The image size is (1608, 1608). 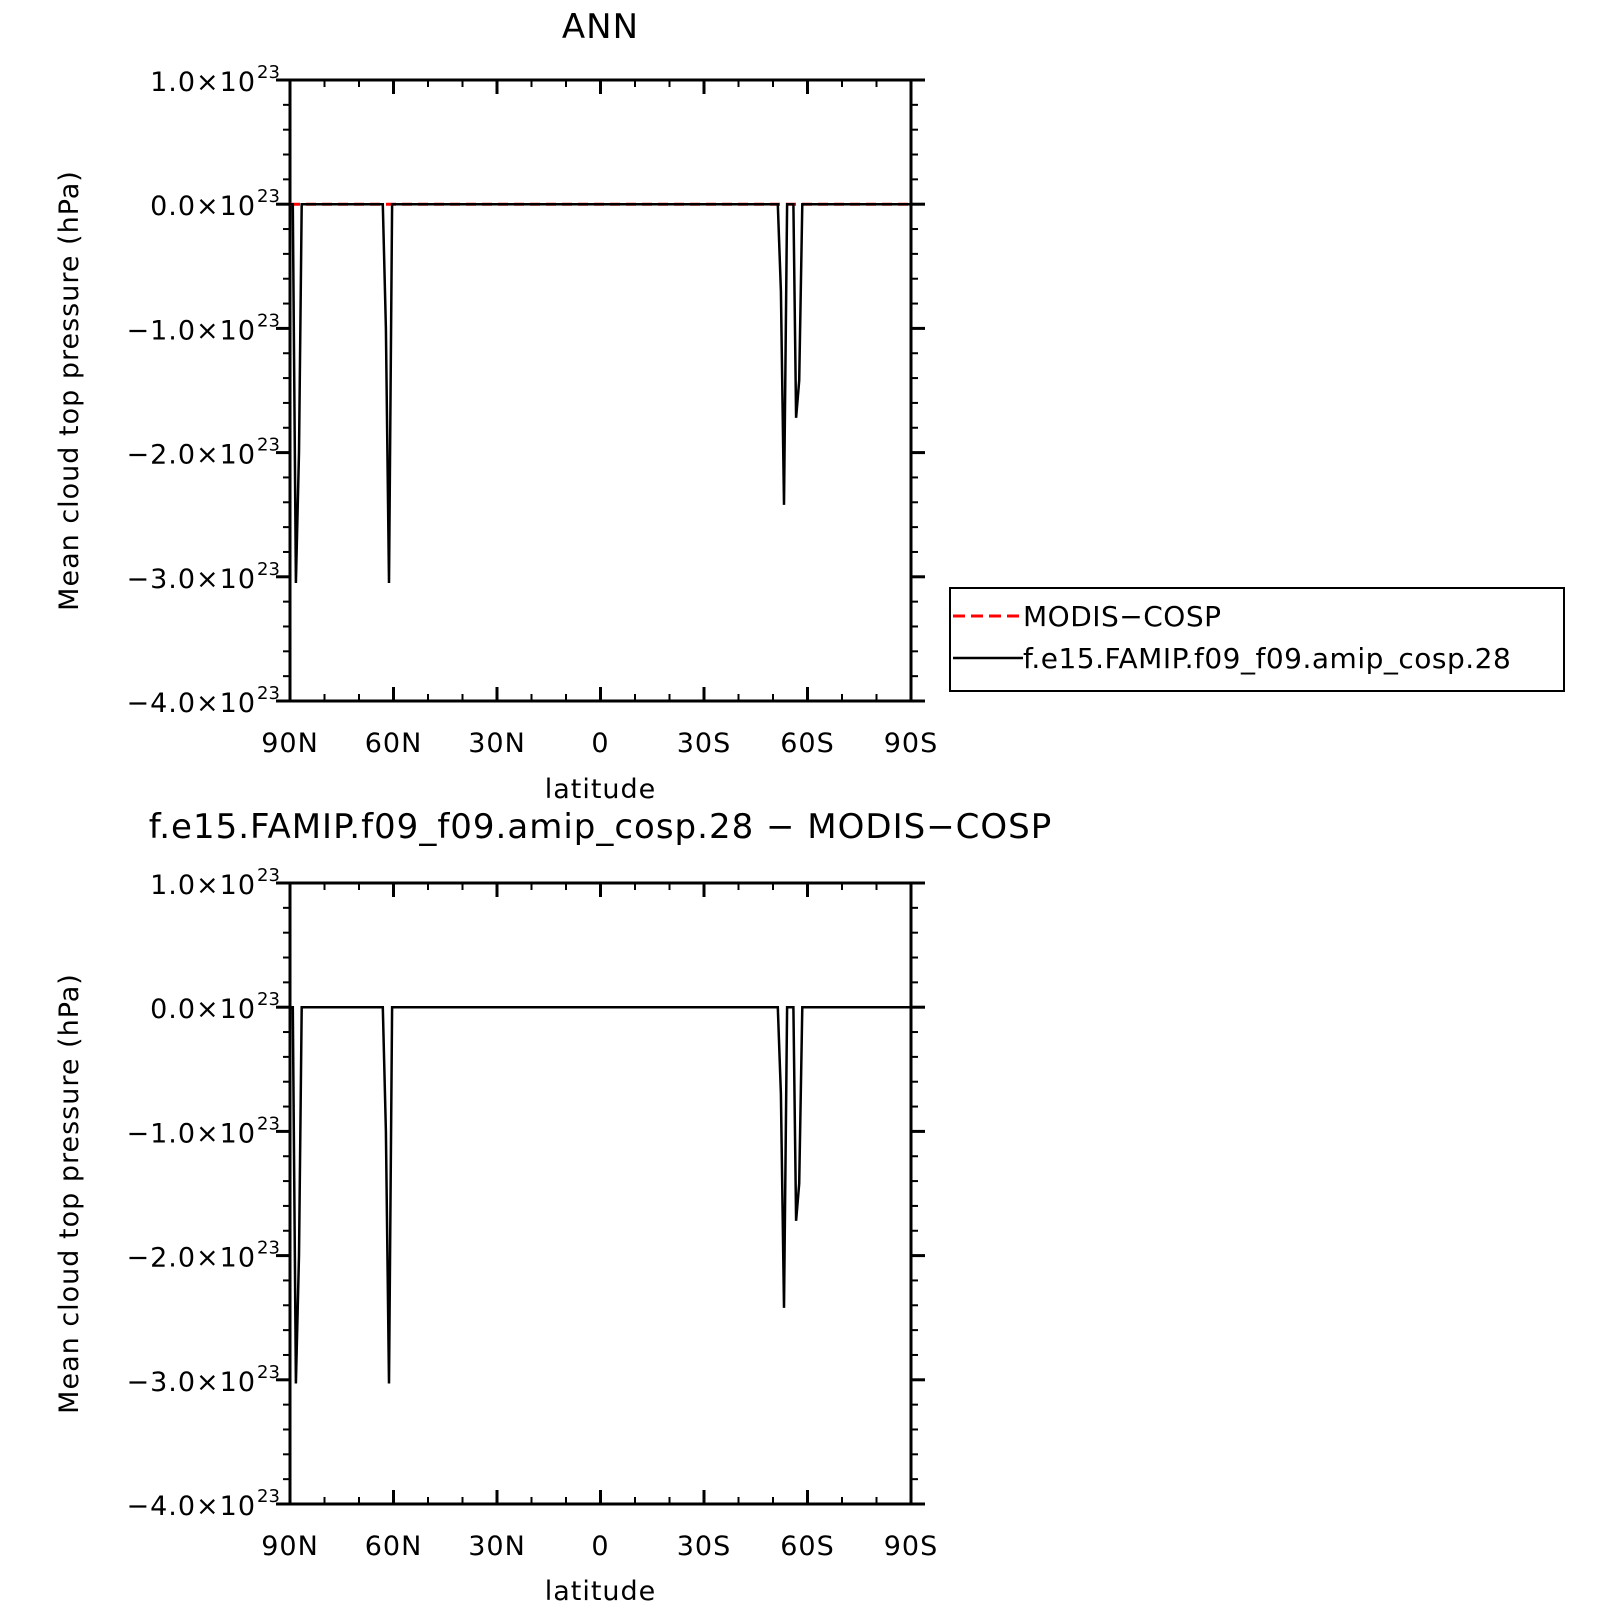 I want to click on legend-label: MODIS−COSP, so click(x=1122, y=616).